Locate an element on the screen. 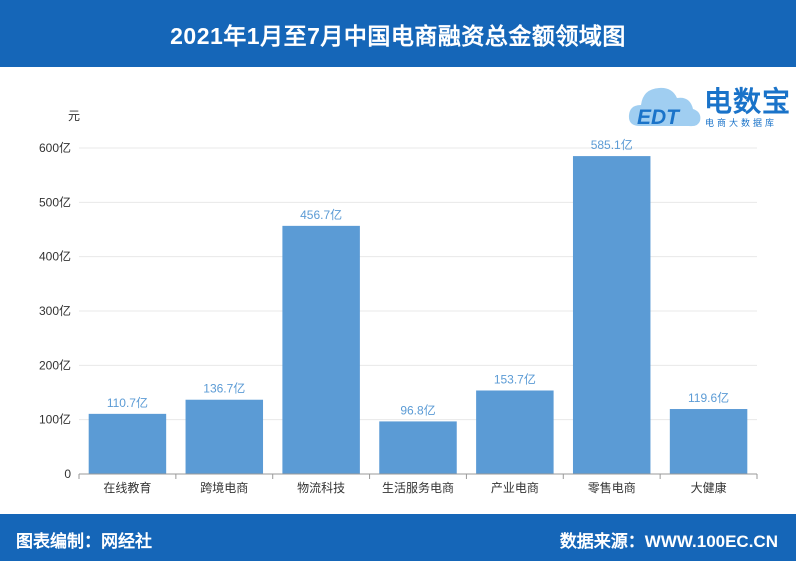 The height and width of the screenshot is (561, 796). x-tick-label: 零售电商 is located at coordinates (612, 487).